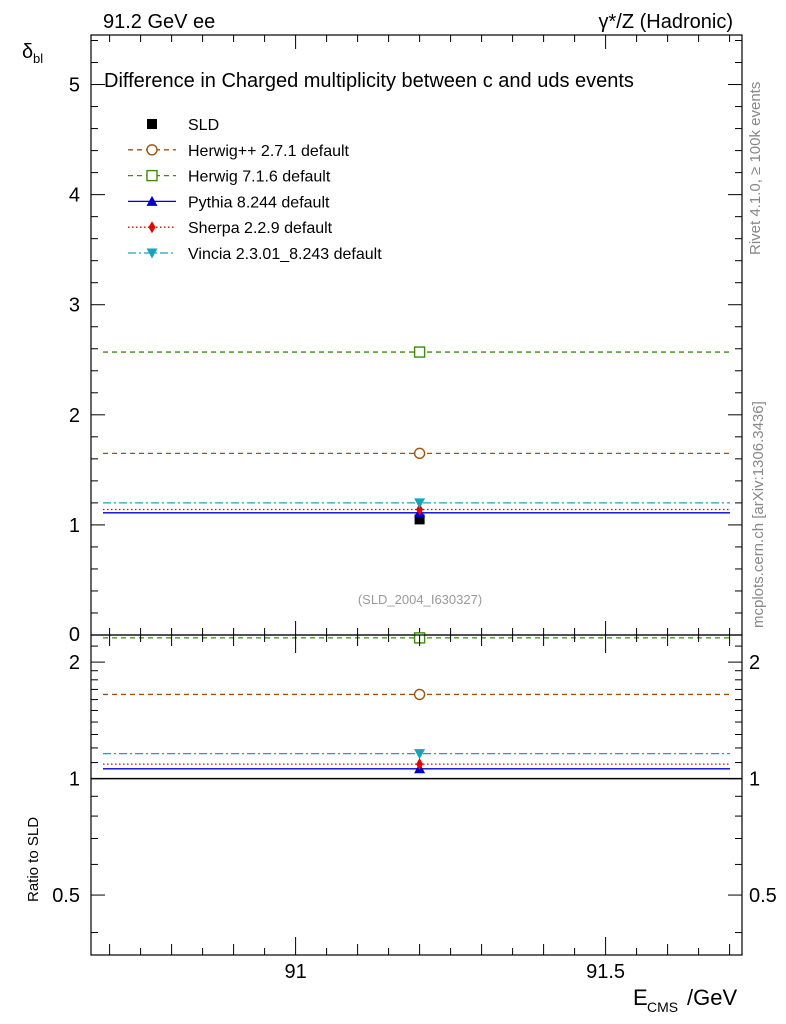 This screenshot has height=1024, width=786. Describe the element at coordinates (259, 202) in the screenshot. I see `legend-pythia-8-244-default-label: Pythia 8.244 default` at that location.